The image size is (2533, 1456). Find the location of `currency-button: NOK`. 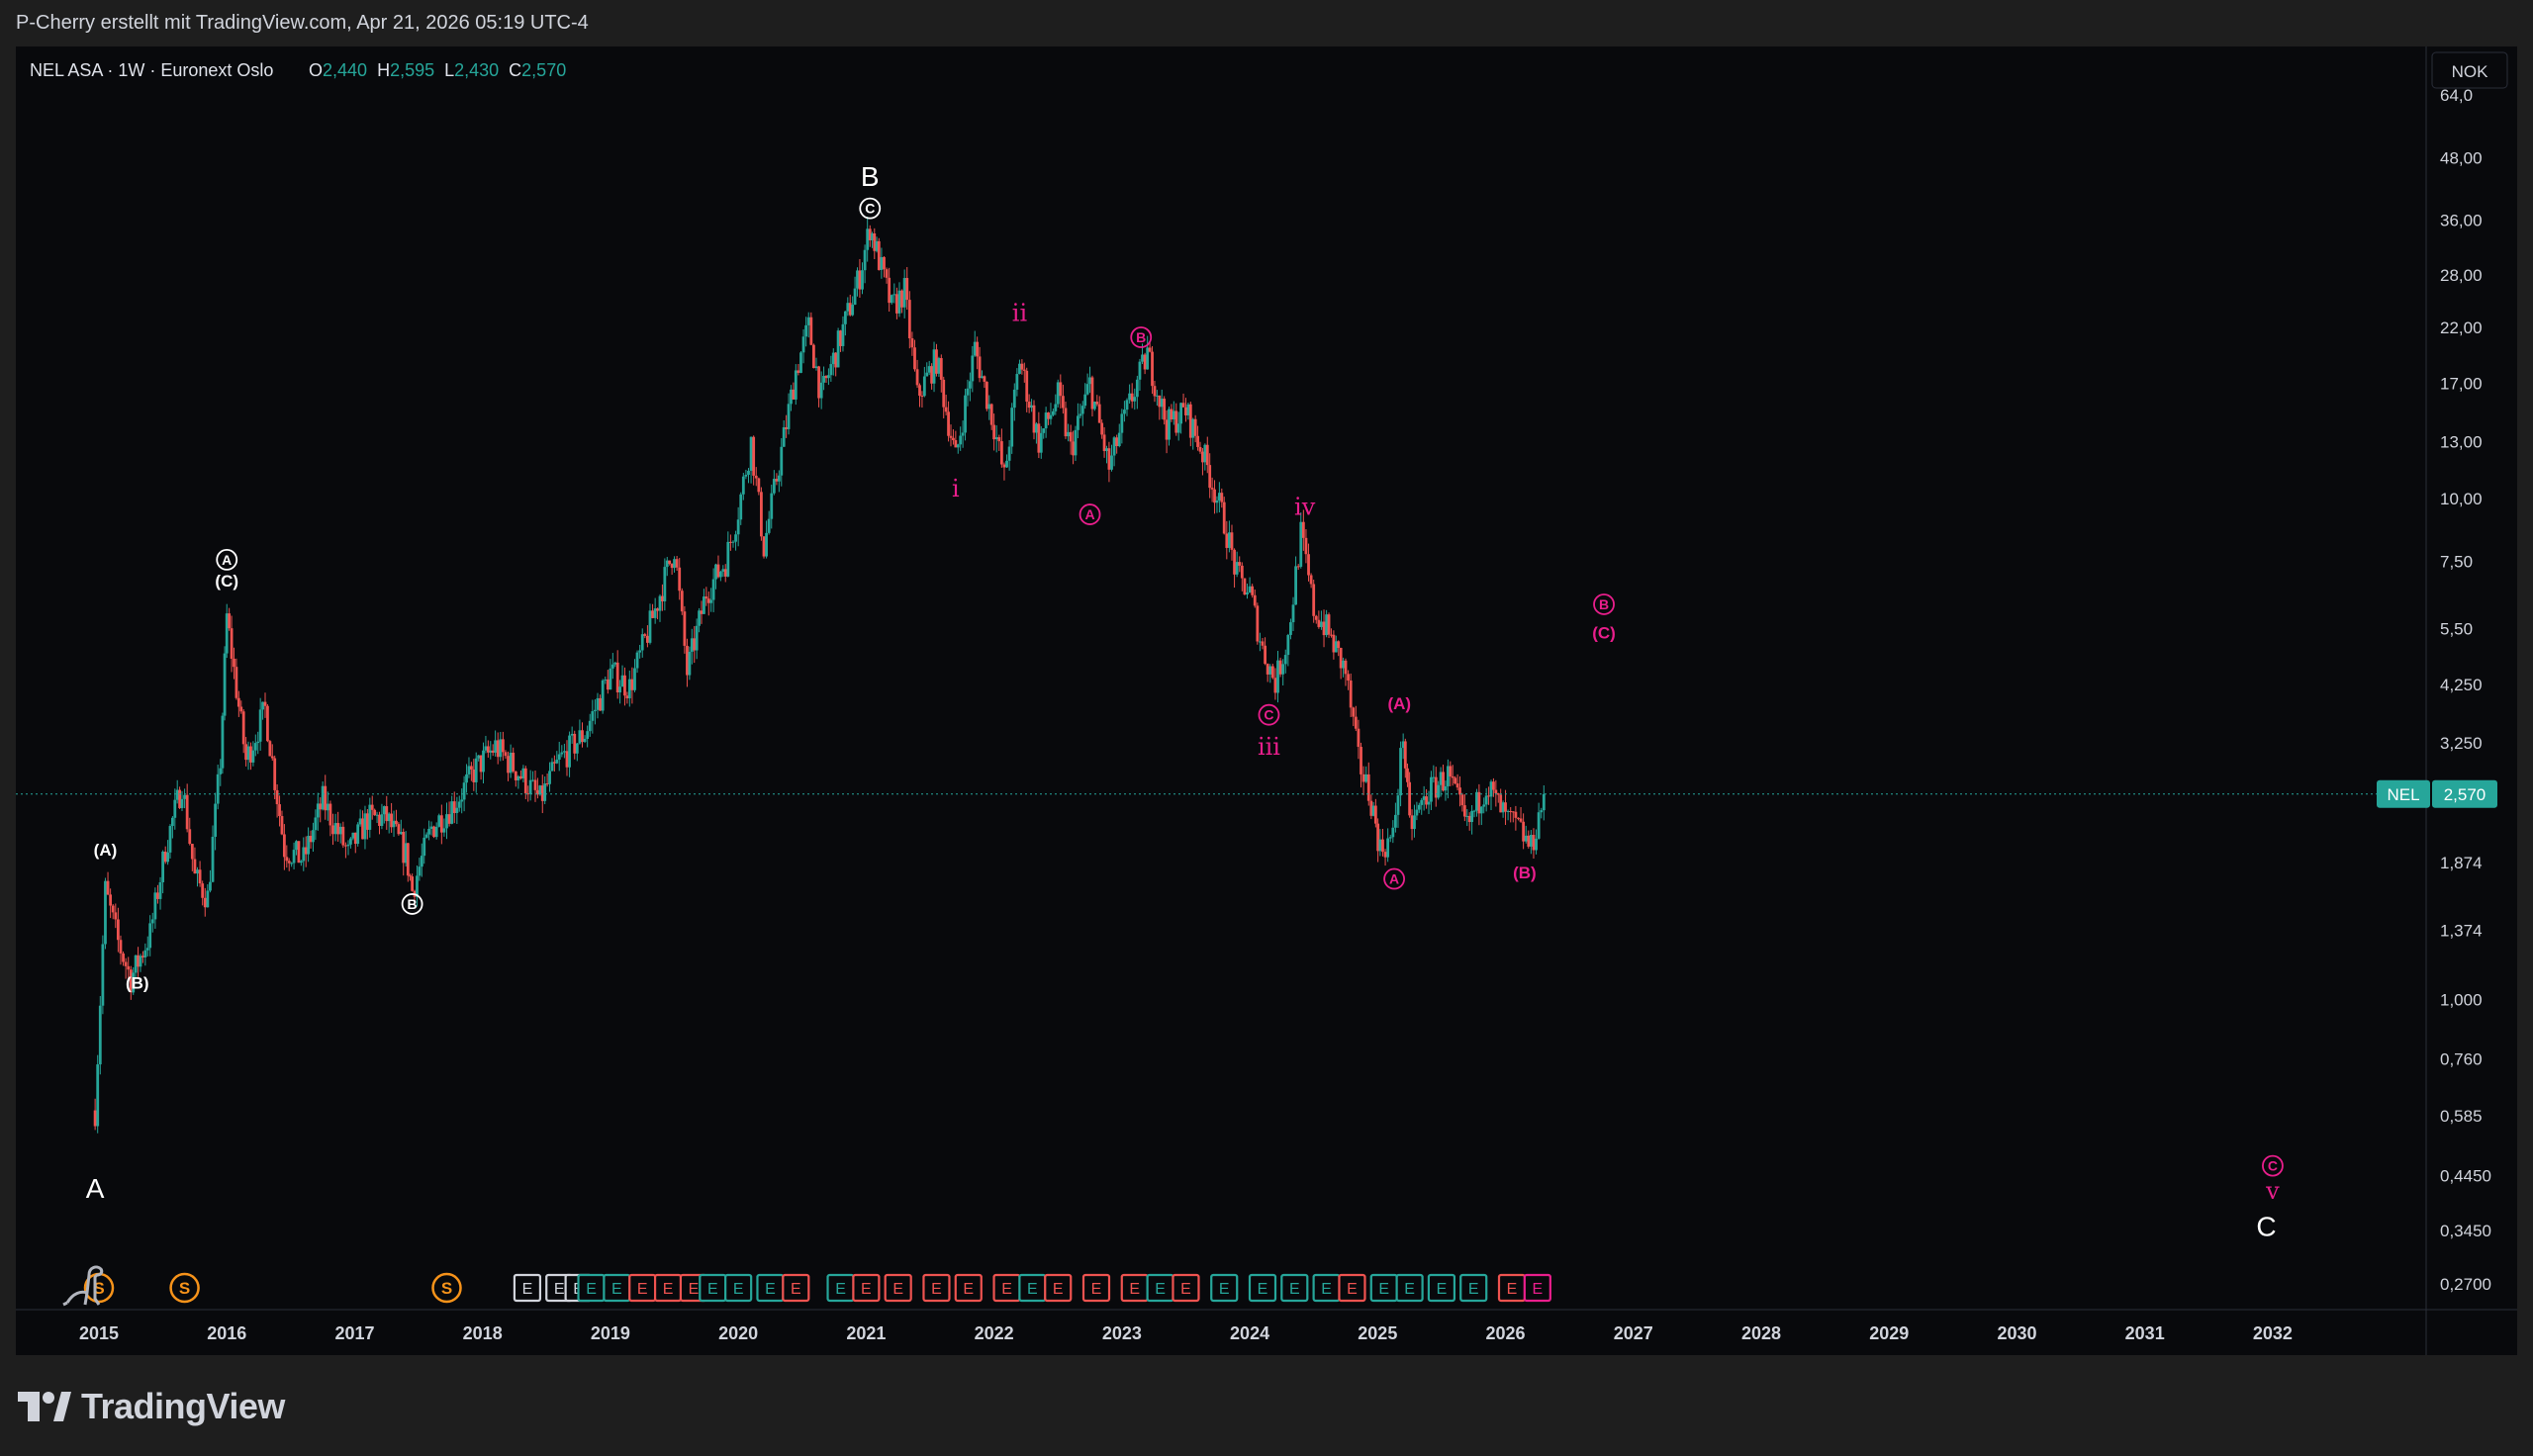

currency-button: NOK is located at coordinates (2469, 70).